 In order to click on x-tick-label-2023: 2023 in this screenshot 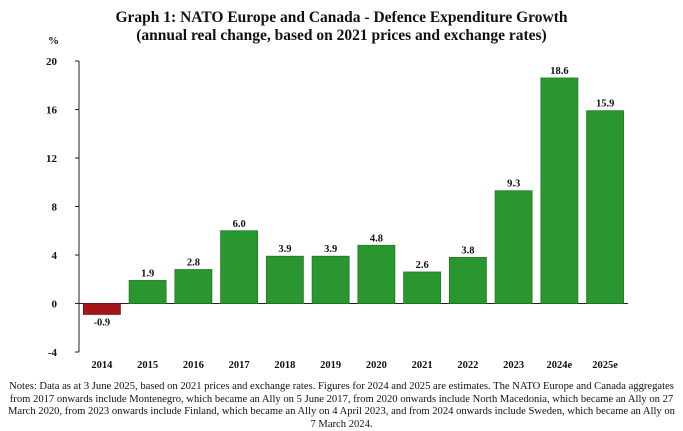, I will do `click(513, 365)`.